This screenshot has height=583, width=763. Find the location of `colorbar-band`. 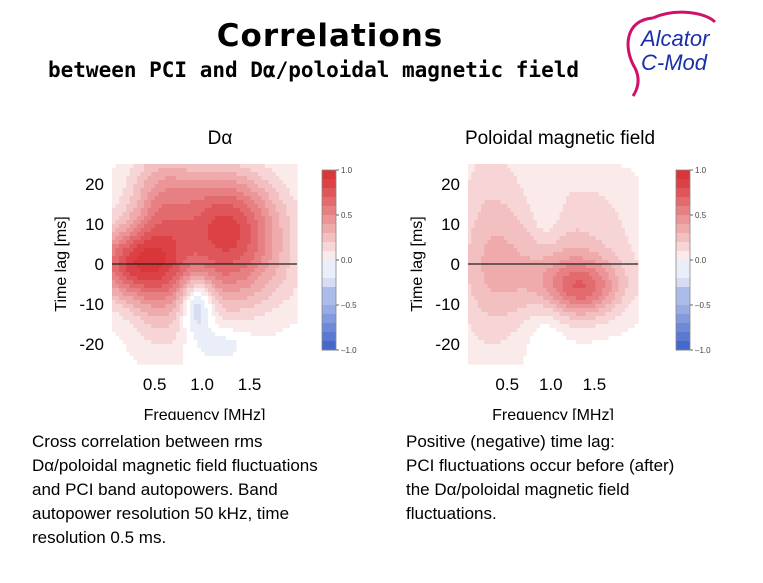

colorbar-band is located at coordinates (329, 310).